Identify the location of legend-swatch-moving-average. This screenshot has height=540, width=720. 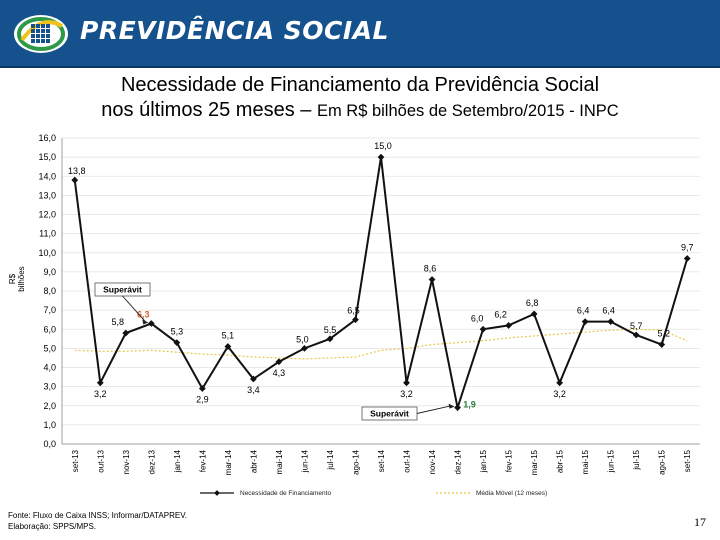
(453, 493).